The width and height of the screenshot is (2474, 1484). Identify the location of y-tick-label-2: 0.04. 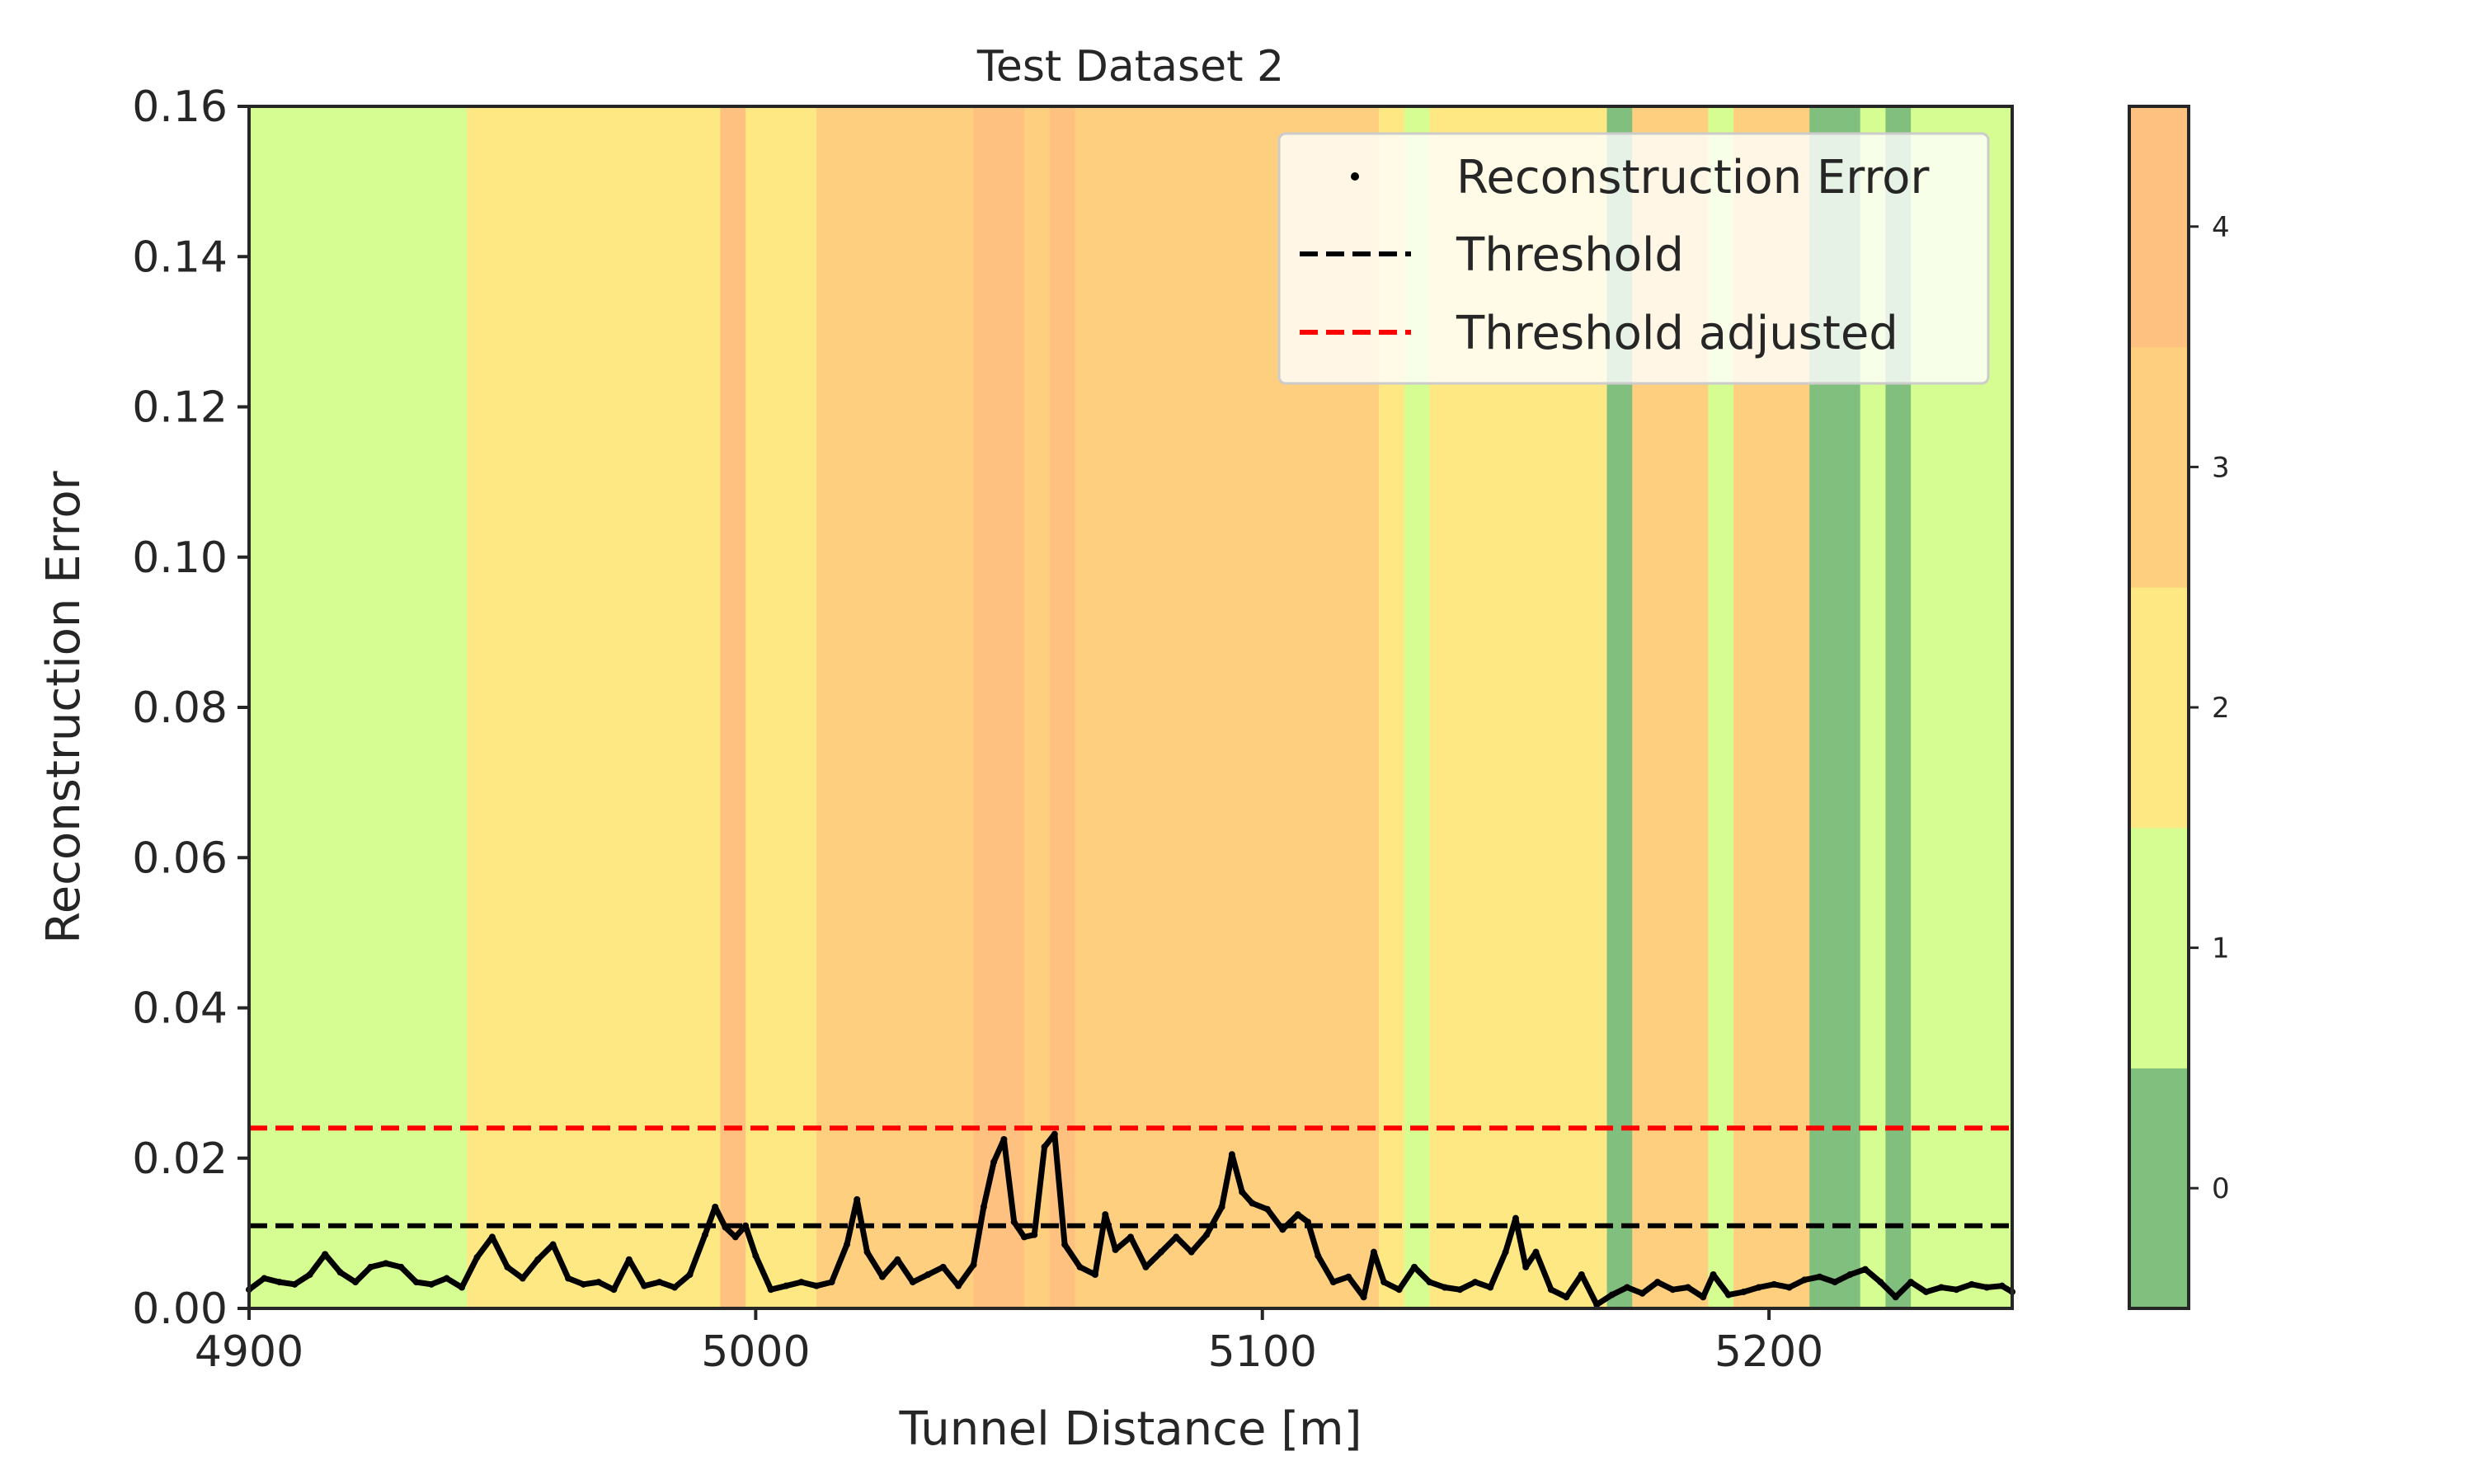
(180, 1009).